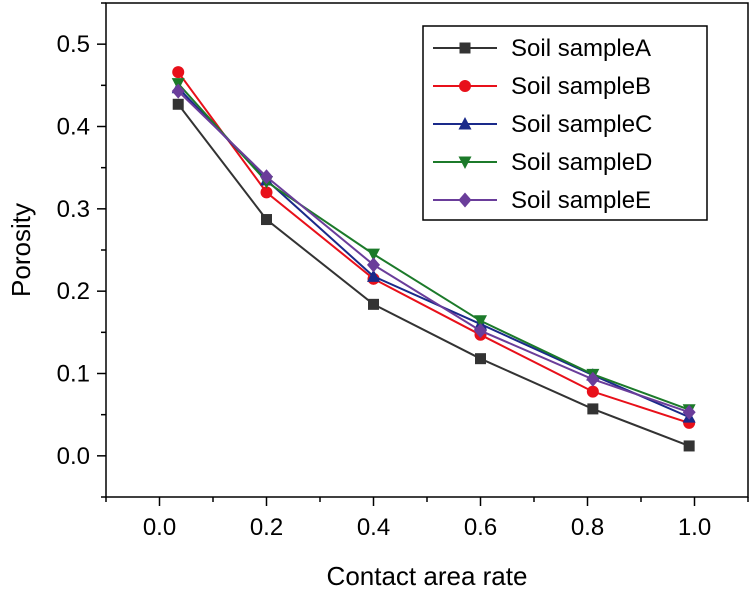  Describe the element at coordinates (581, 162) in the screenshot. I see `legend-label: Soil sampleD` at that location.